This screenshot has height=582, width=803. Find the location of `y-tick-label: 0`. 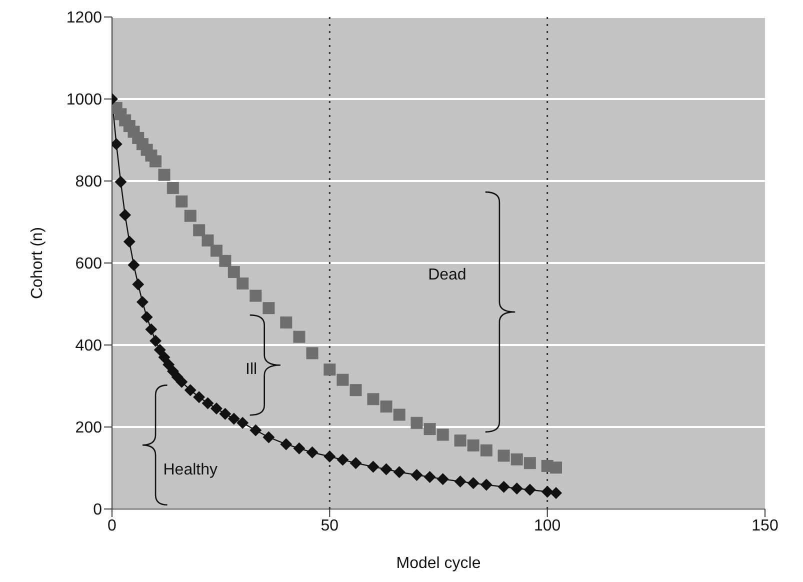

y-tick-label: 0 is located at coordinates (97, 510).